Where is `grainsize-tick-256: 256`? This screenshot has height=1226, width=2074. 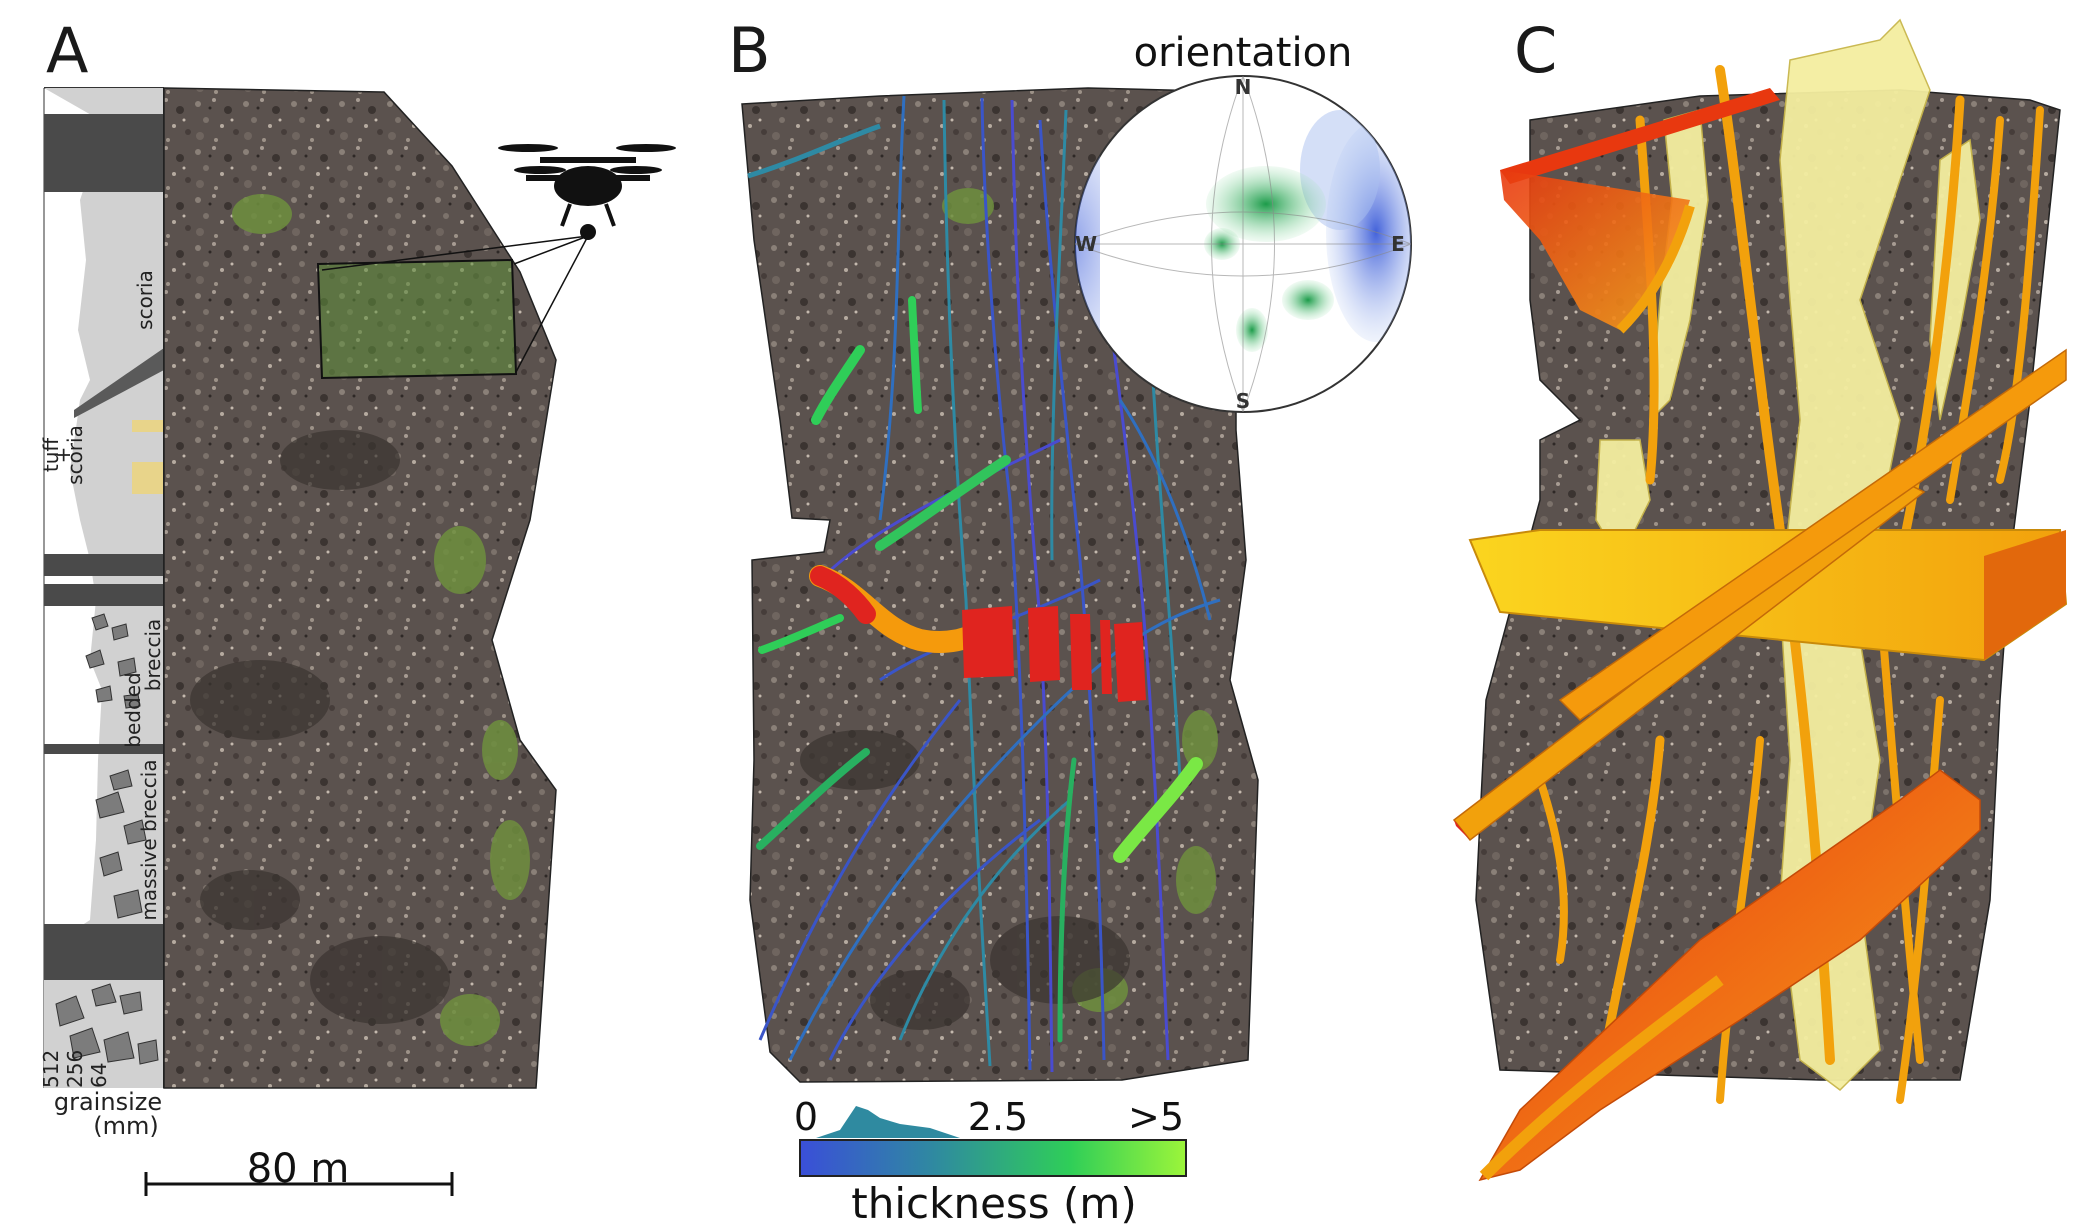
grainsize-tick-256: 256 is located at coordinates (75, 1069).